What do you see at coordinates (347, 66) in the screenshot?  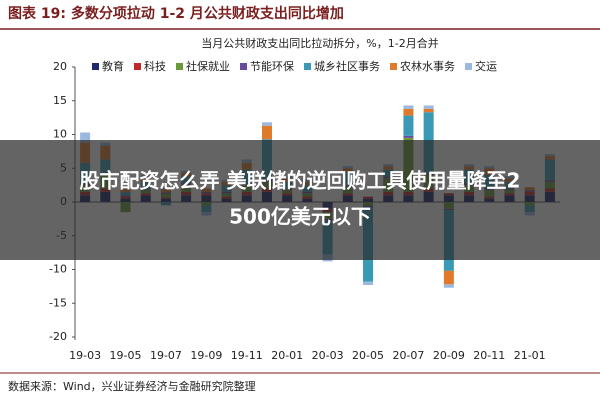 I see `legend-label: 城乡社区事务` at bounding box center [347, 66].